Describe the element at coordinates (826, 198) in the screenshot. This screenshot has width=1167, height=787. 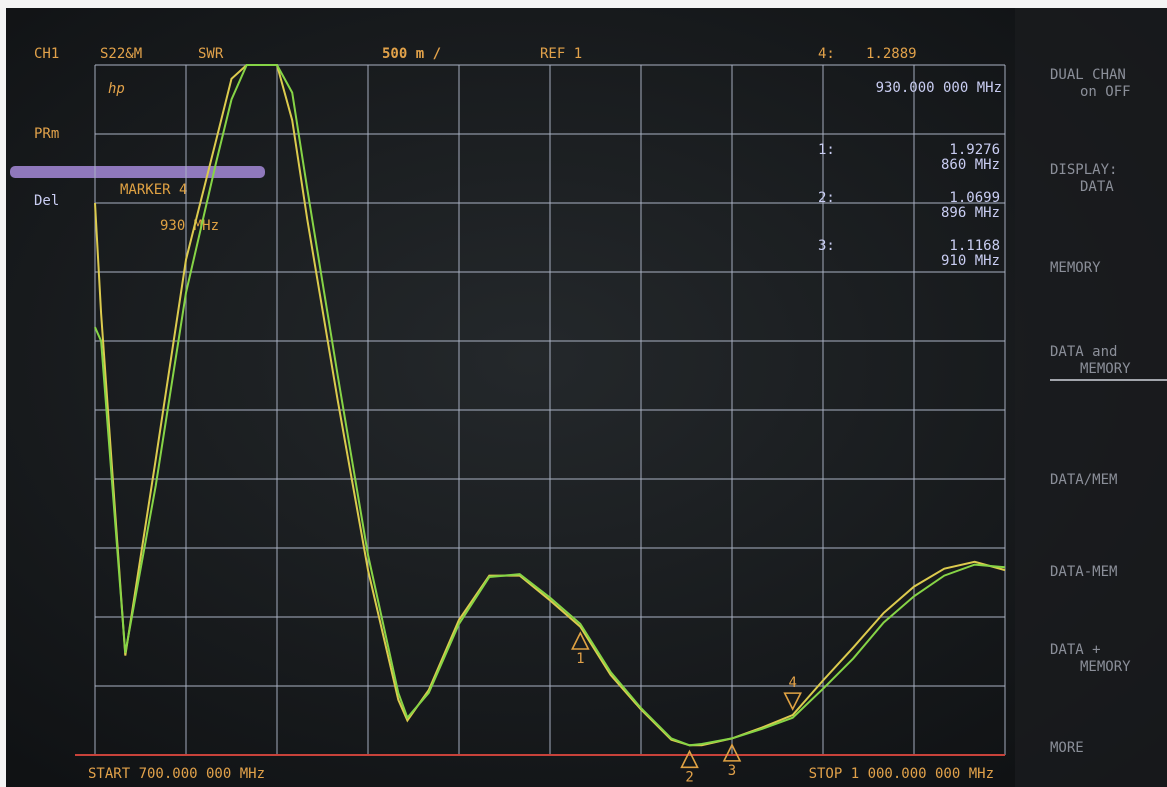
I see `readout-label: 2:` at that location.